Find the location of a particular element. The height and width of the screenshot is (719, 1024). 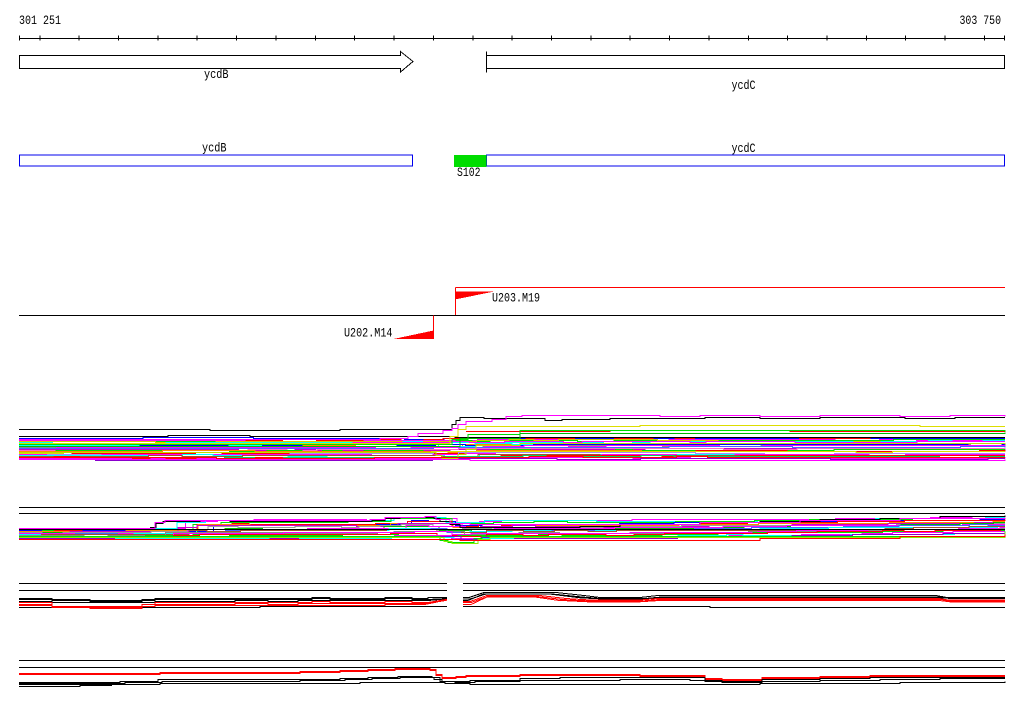

svg-text: 301 251 is located at coordinates (40, 21).